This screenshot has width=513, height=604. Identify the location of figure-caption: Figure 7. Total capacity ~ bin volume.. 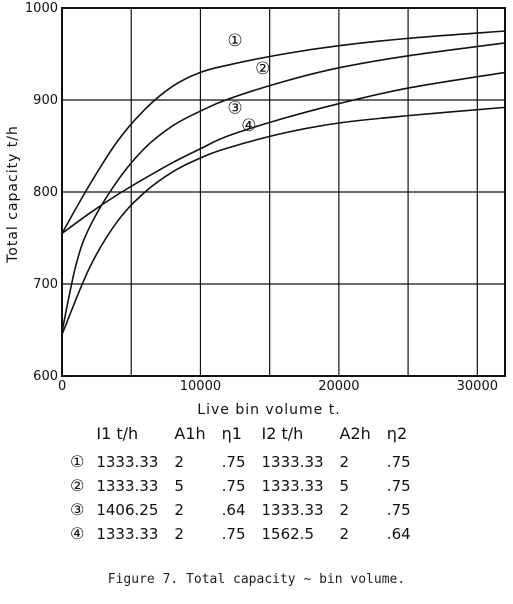
(256, 579).